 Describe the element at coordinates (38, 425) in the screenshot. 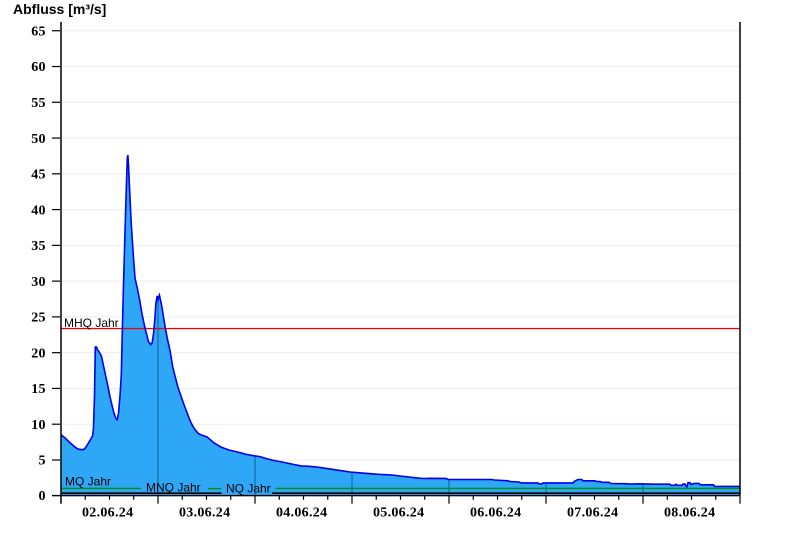

I see `svg-text: 10` at that location.